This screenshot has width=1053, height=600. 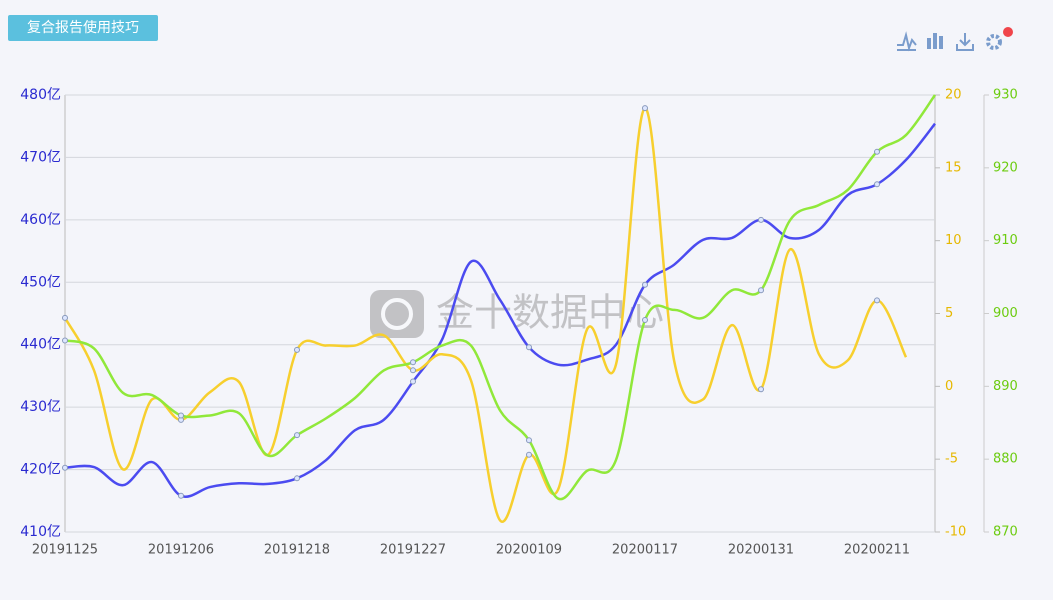 I want to click on y2-tick-label: 0, so click(x=949, y=386).